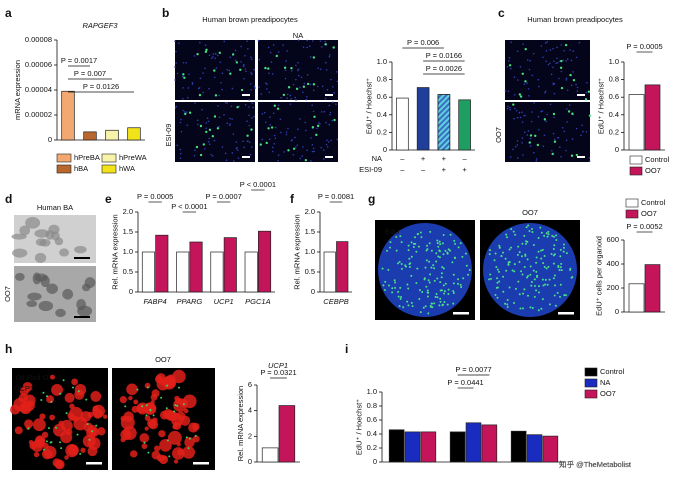  What do you see at coordinates (402, 158) in the screenshot?
I see `condition-sign: –` at bounding box center [402, 158].